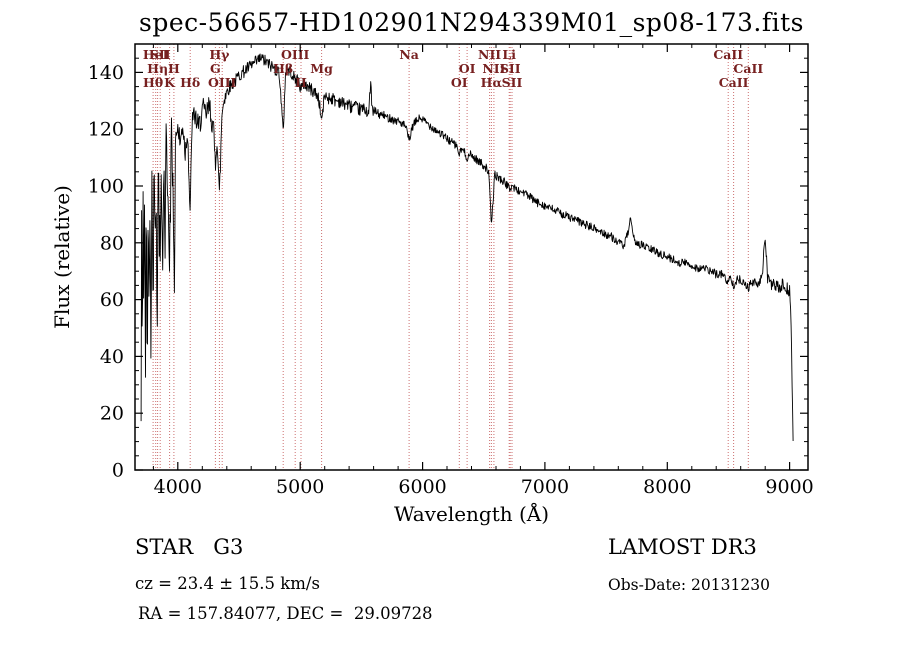  Describe the element at coordinates (112, 243) in the screenshot. I see `svg-text: 80` at that location.